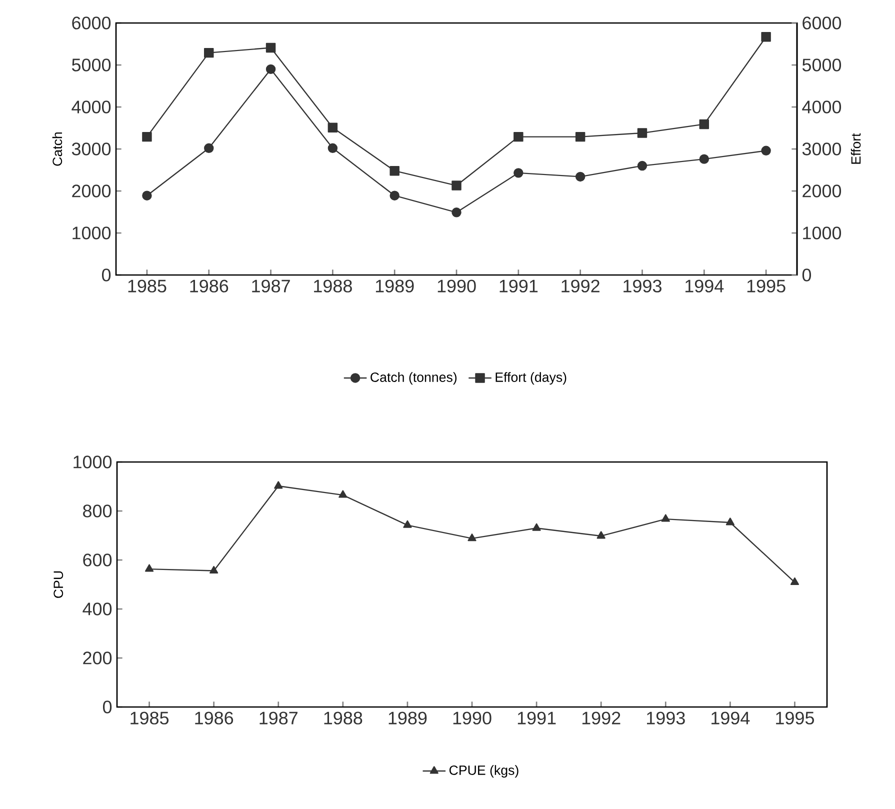  What do you see at coordinates (822, 233) in the screenshot?
I see `y2-tick-label: 1000` at bounding box center [822, 233].